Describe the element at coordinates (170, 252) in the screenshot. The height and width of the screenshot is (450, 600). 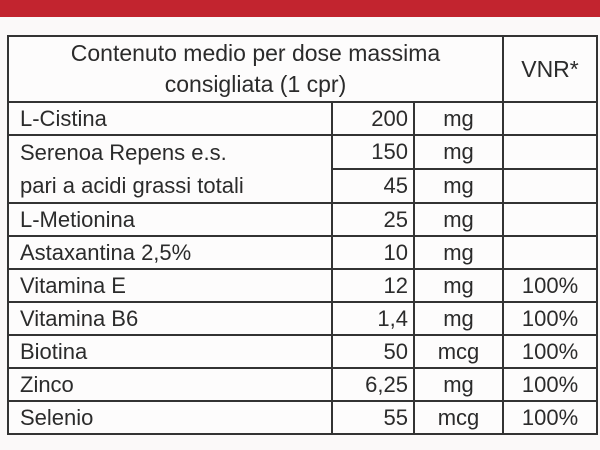
I see `ingredient-name: Astaxantina 2,5%` at that location.